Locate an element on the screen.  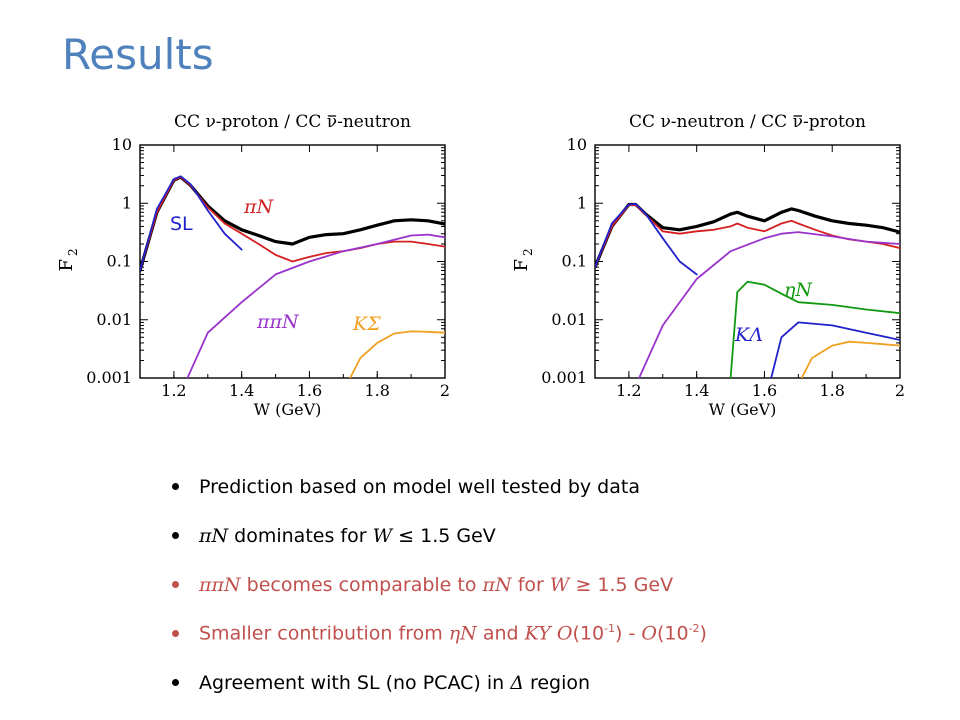
series-line-KΛ is located at coordinates (835, 349).